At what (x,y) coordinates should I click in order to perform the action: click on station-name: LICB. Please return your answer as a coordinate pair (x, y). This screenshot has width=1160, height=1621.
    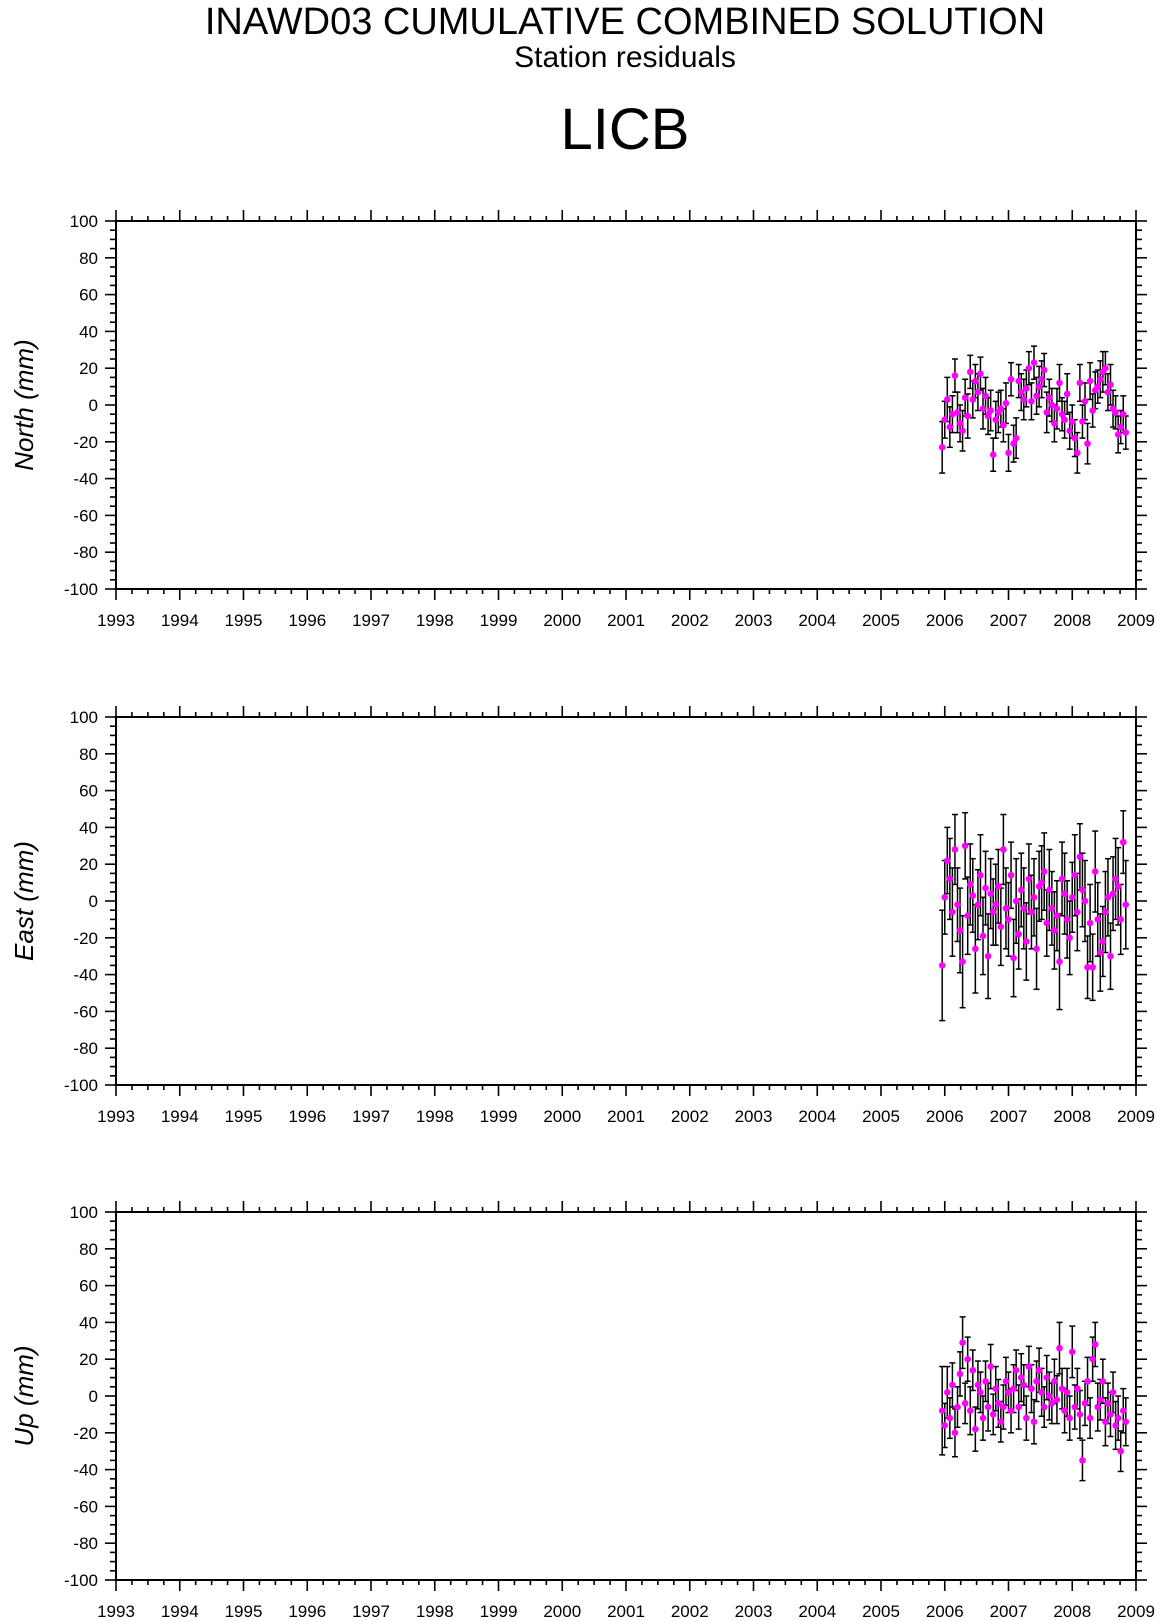
    Looking at the image, I should click on (625, 129).